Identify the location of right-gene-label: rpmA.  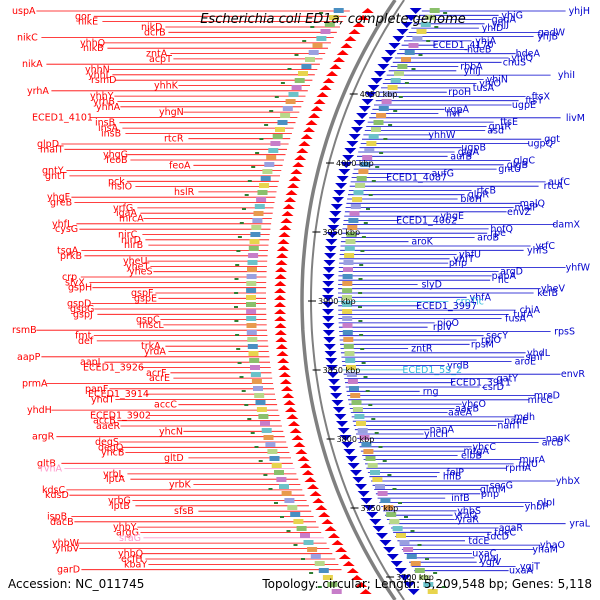
(518, 468).